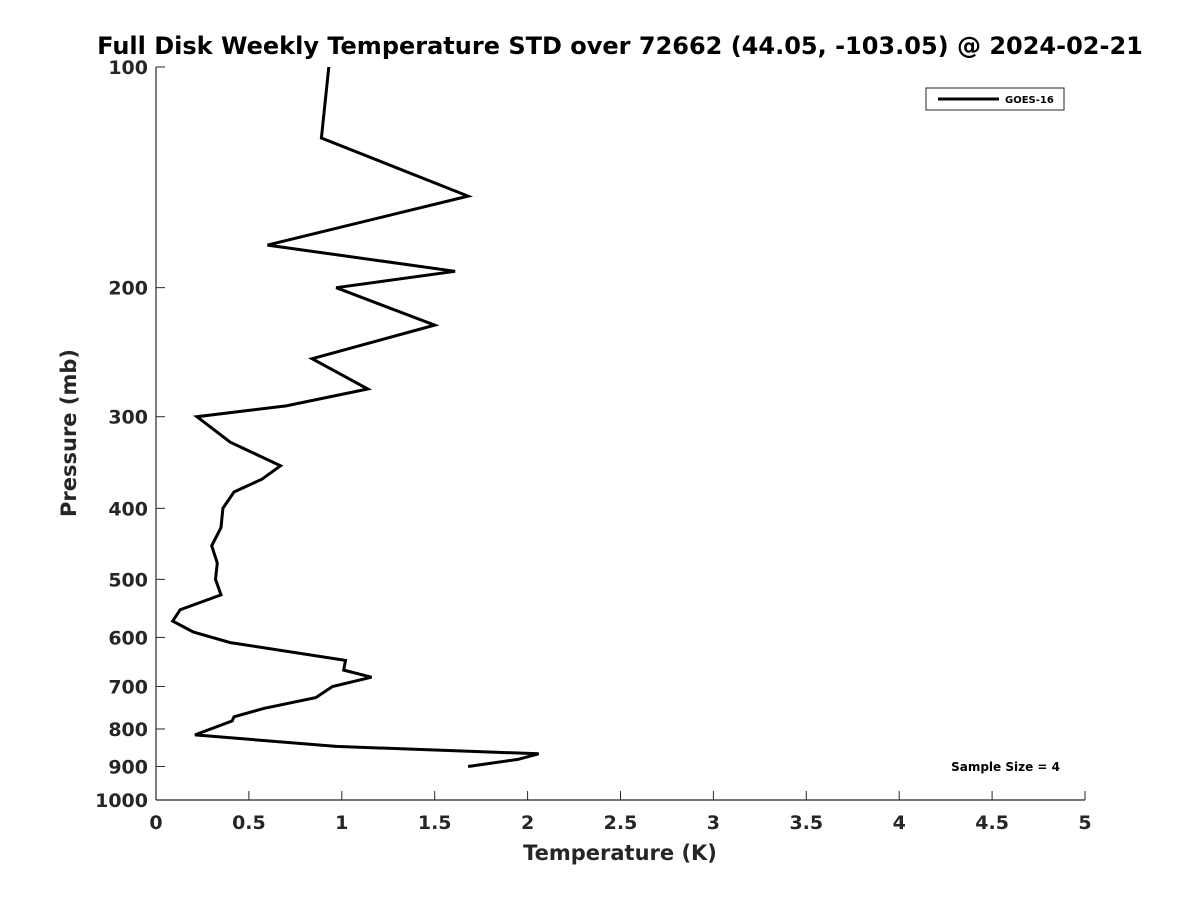 The height and width of the screenshot is (900, 1200). What do you see at coordinates (249, 823) in the screenshot?
I see `x-tick-label: 0.5` at bounding box center [249, 823].